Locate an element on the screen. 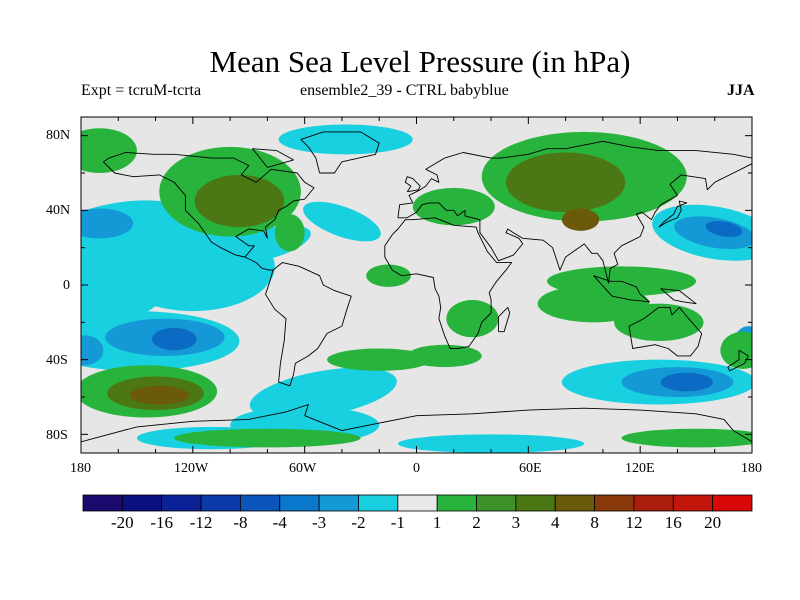 The width and height of the screenshot is (800, 600). blob-dateline-neg-mid is located at coordinates (92, 350).